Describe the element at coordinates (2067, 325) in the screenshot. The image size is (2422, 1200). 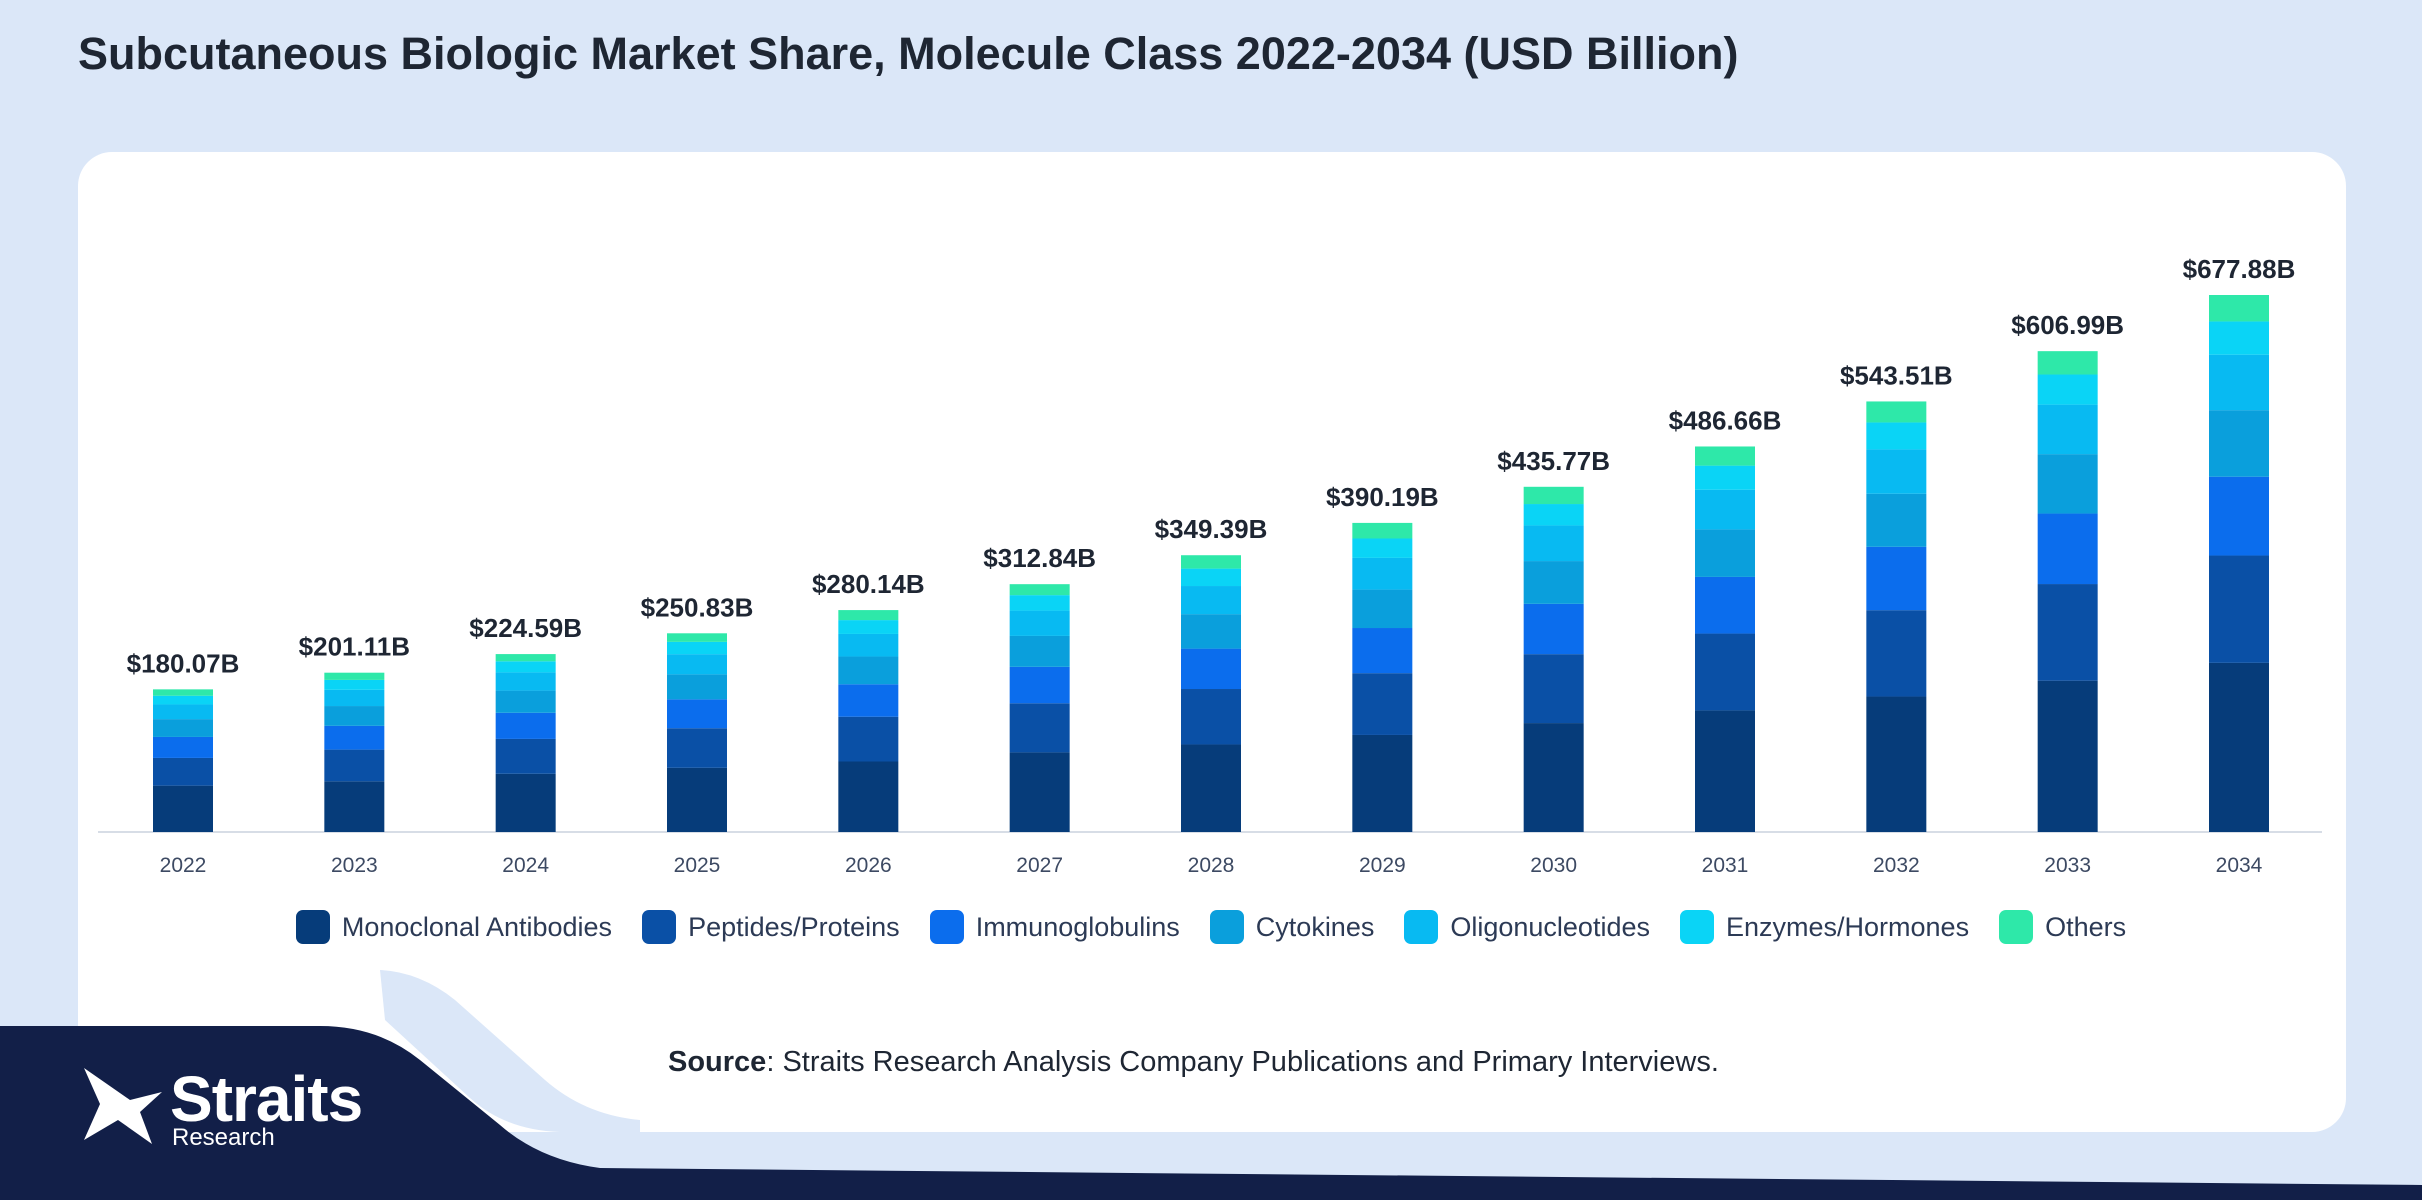
I see `total-label-2033: $606.99B` at that location.